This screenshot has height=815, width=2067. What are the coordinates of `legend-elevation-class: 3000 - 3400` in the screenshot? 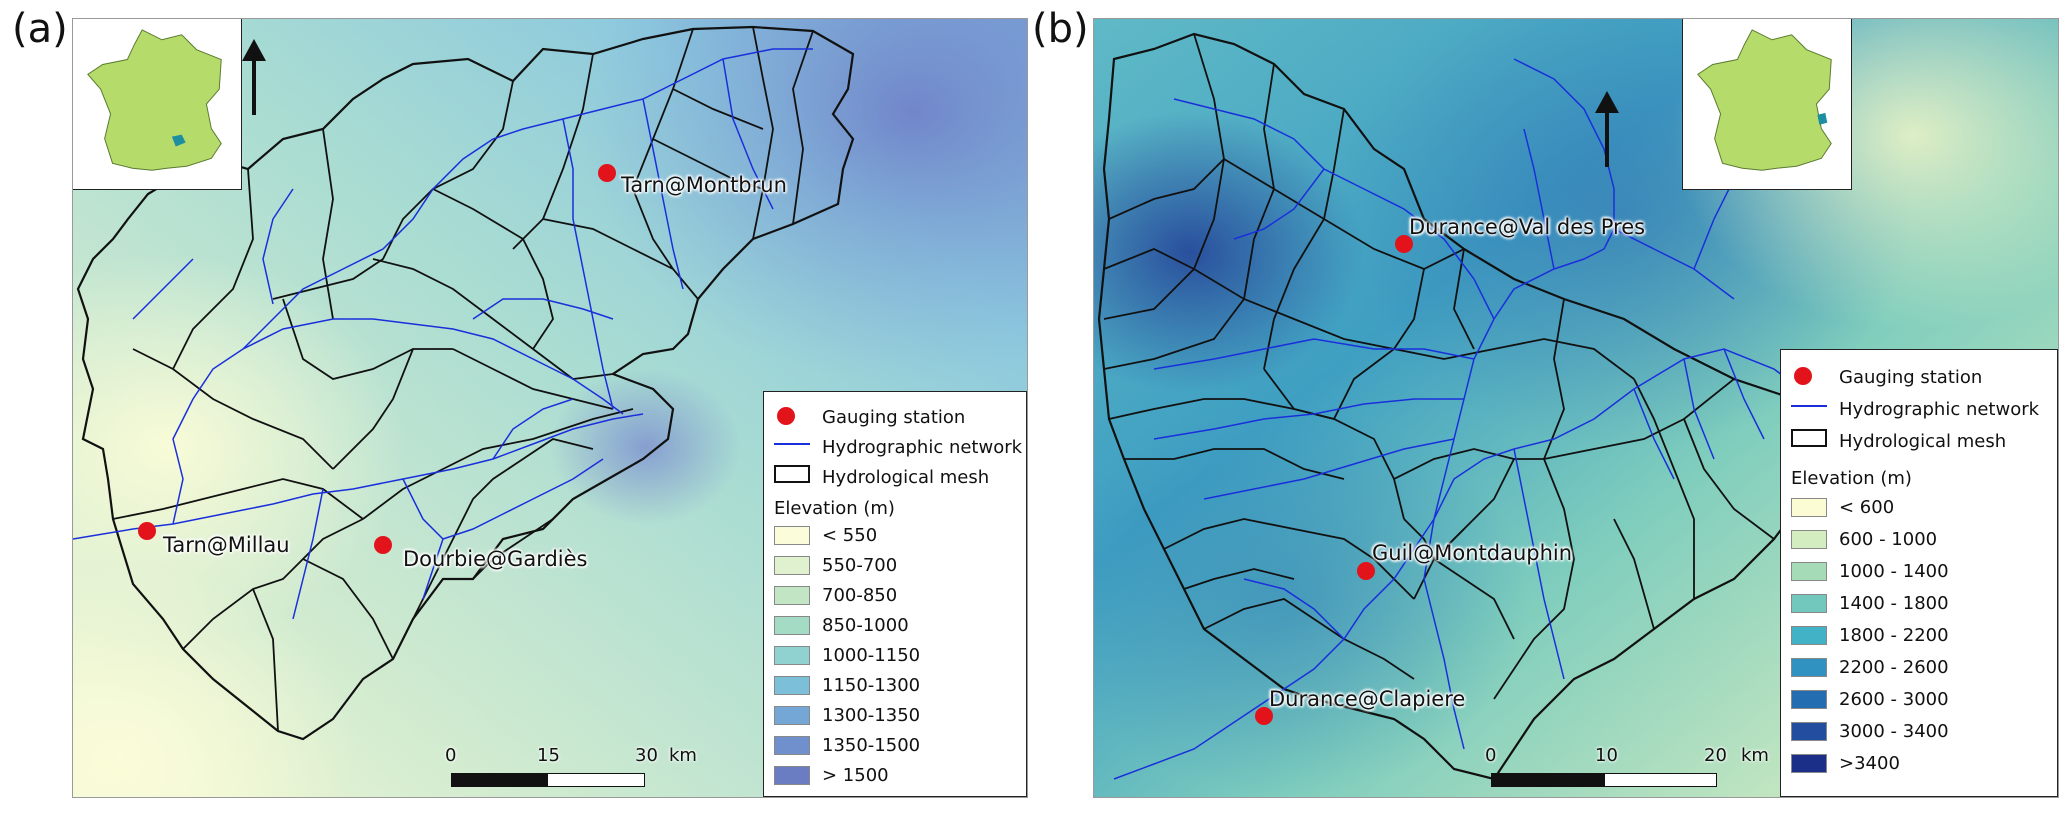 It's located at (1870, 731).